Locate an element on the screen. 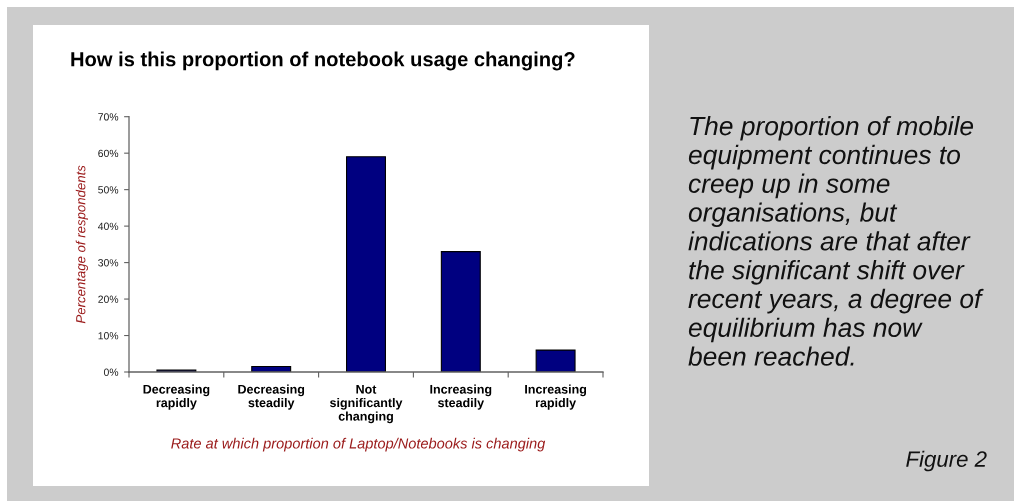 This screenshot has height=501, width=1014. x-tick-label: Decreasing steadily is located at coordinates (271, 397).